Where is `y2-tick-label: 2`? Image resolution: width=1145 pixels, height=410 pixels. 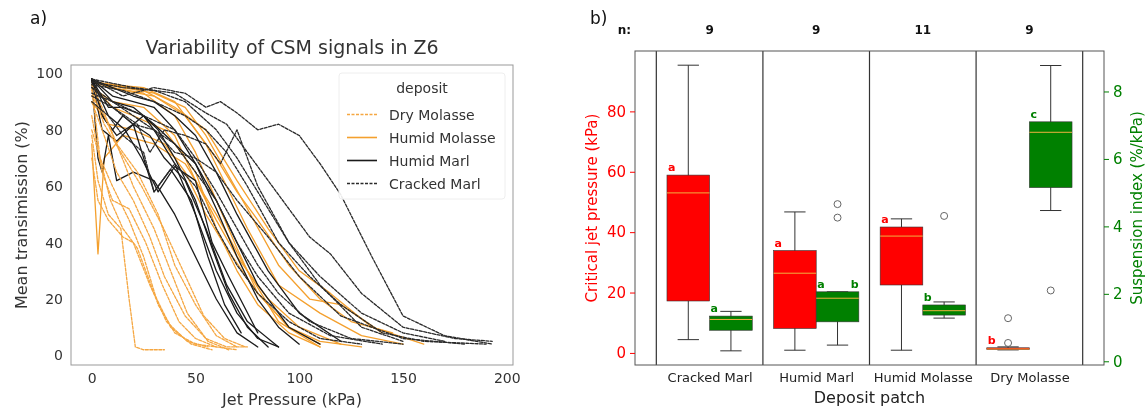
y2-tick-label: 2 is located at coordinates (1118, 294).